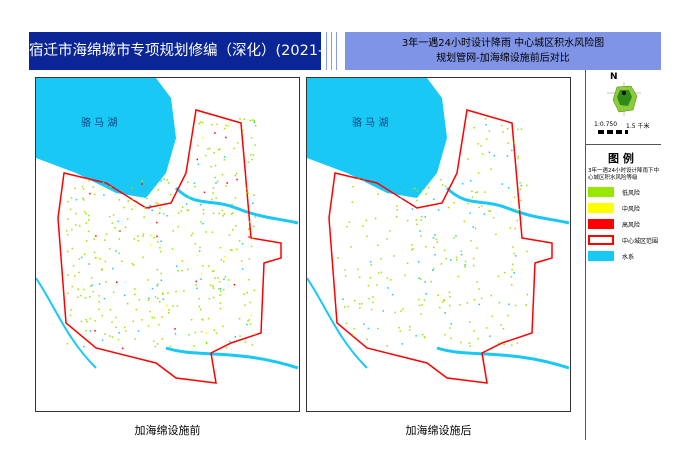 The width and height of the screenshot is (689, 459). Describe the element at coordinates (503, 51) in the screenshot. I see `map-subtitle: 3年一遇24小时设计降雨 中心城区积水风险图 规划管网-加海绵设施前后对比` at that location.